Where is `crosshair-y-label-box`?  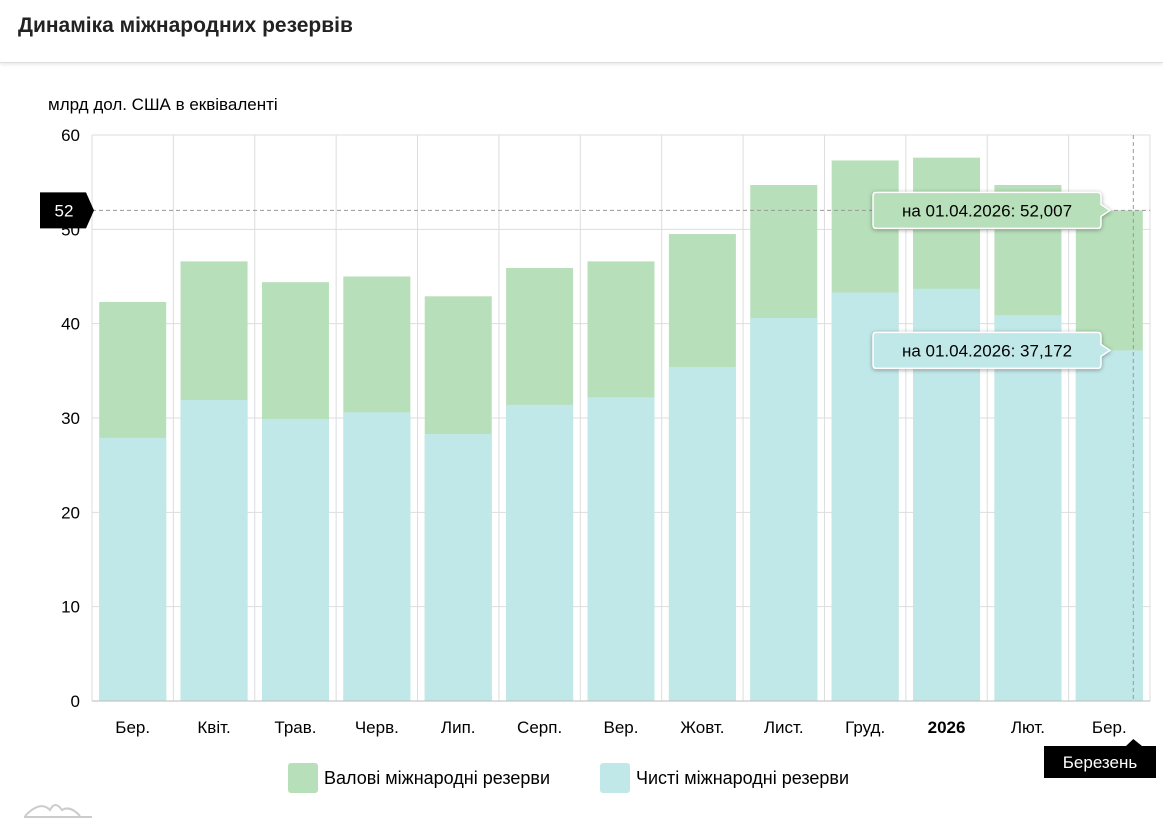
crosshair-y-label-box is located at coordinates (67, 210).